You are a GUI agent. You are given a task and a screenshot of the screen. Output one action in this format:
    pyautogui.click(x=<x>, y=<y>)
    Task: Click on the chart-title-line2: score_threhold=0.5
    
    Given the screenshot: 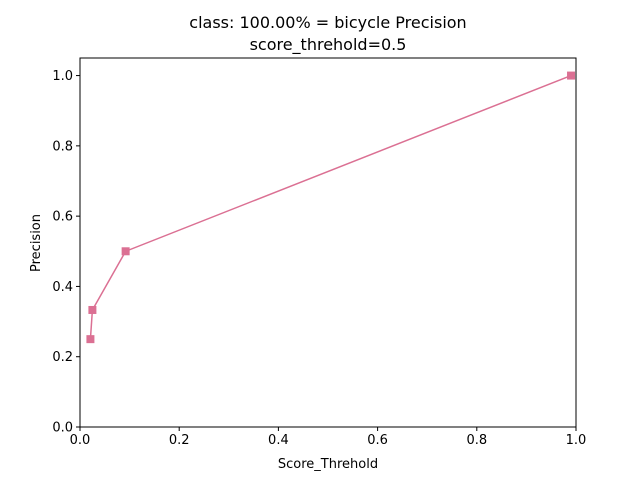 What is the action you would take?
    pyautogui.click(x=328, y=45)
    